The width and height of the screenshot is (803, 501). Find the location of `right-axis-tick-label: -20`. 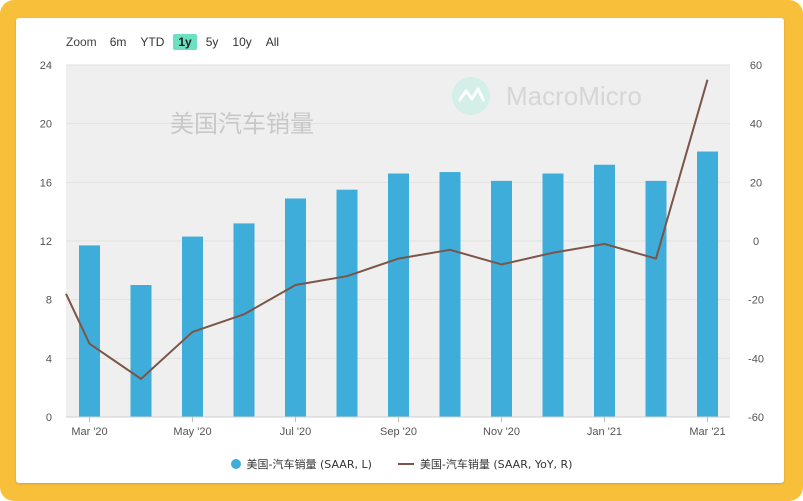

right-axis-tick-label: -20 is located at coordinates (756, 301).